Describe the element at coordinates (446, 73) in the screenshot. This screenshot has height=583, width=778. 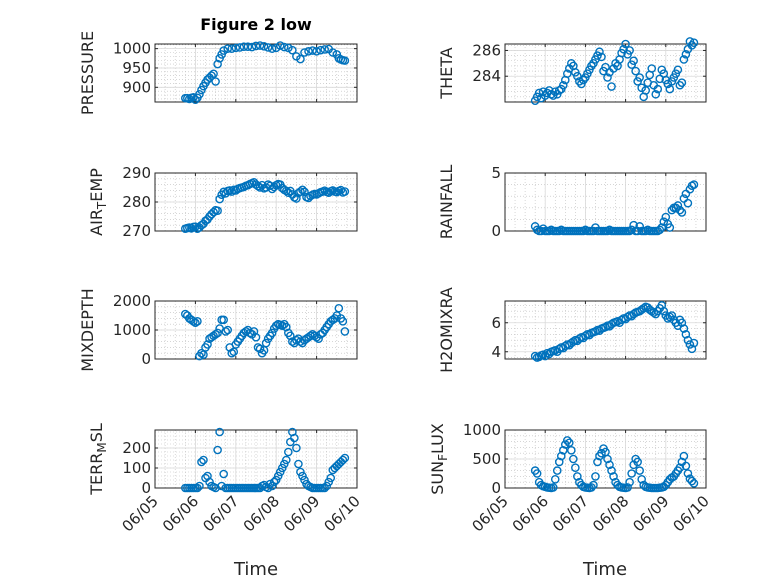
I see `y-axis-label: THETA` at that location.